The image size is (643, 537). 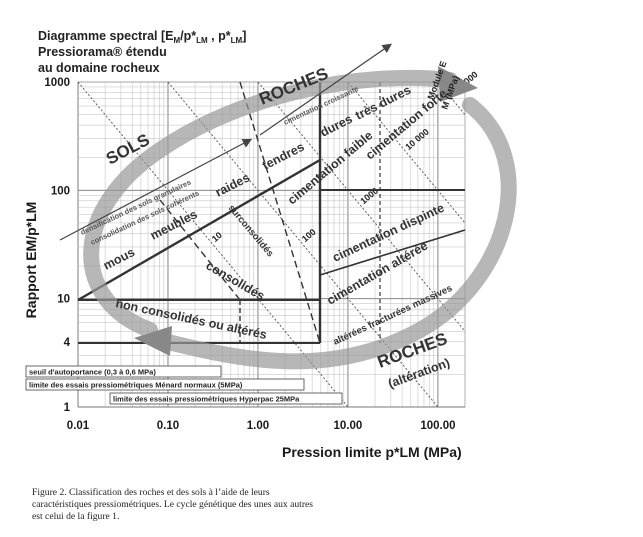 I want to click on x-tick-label: 0.10, so click(x=168, y=426).